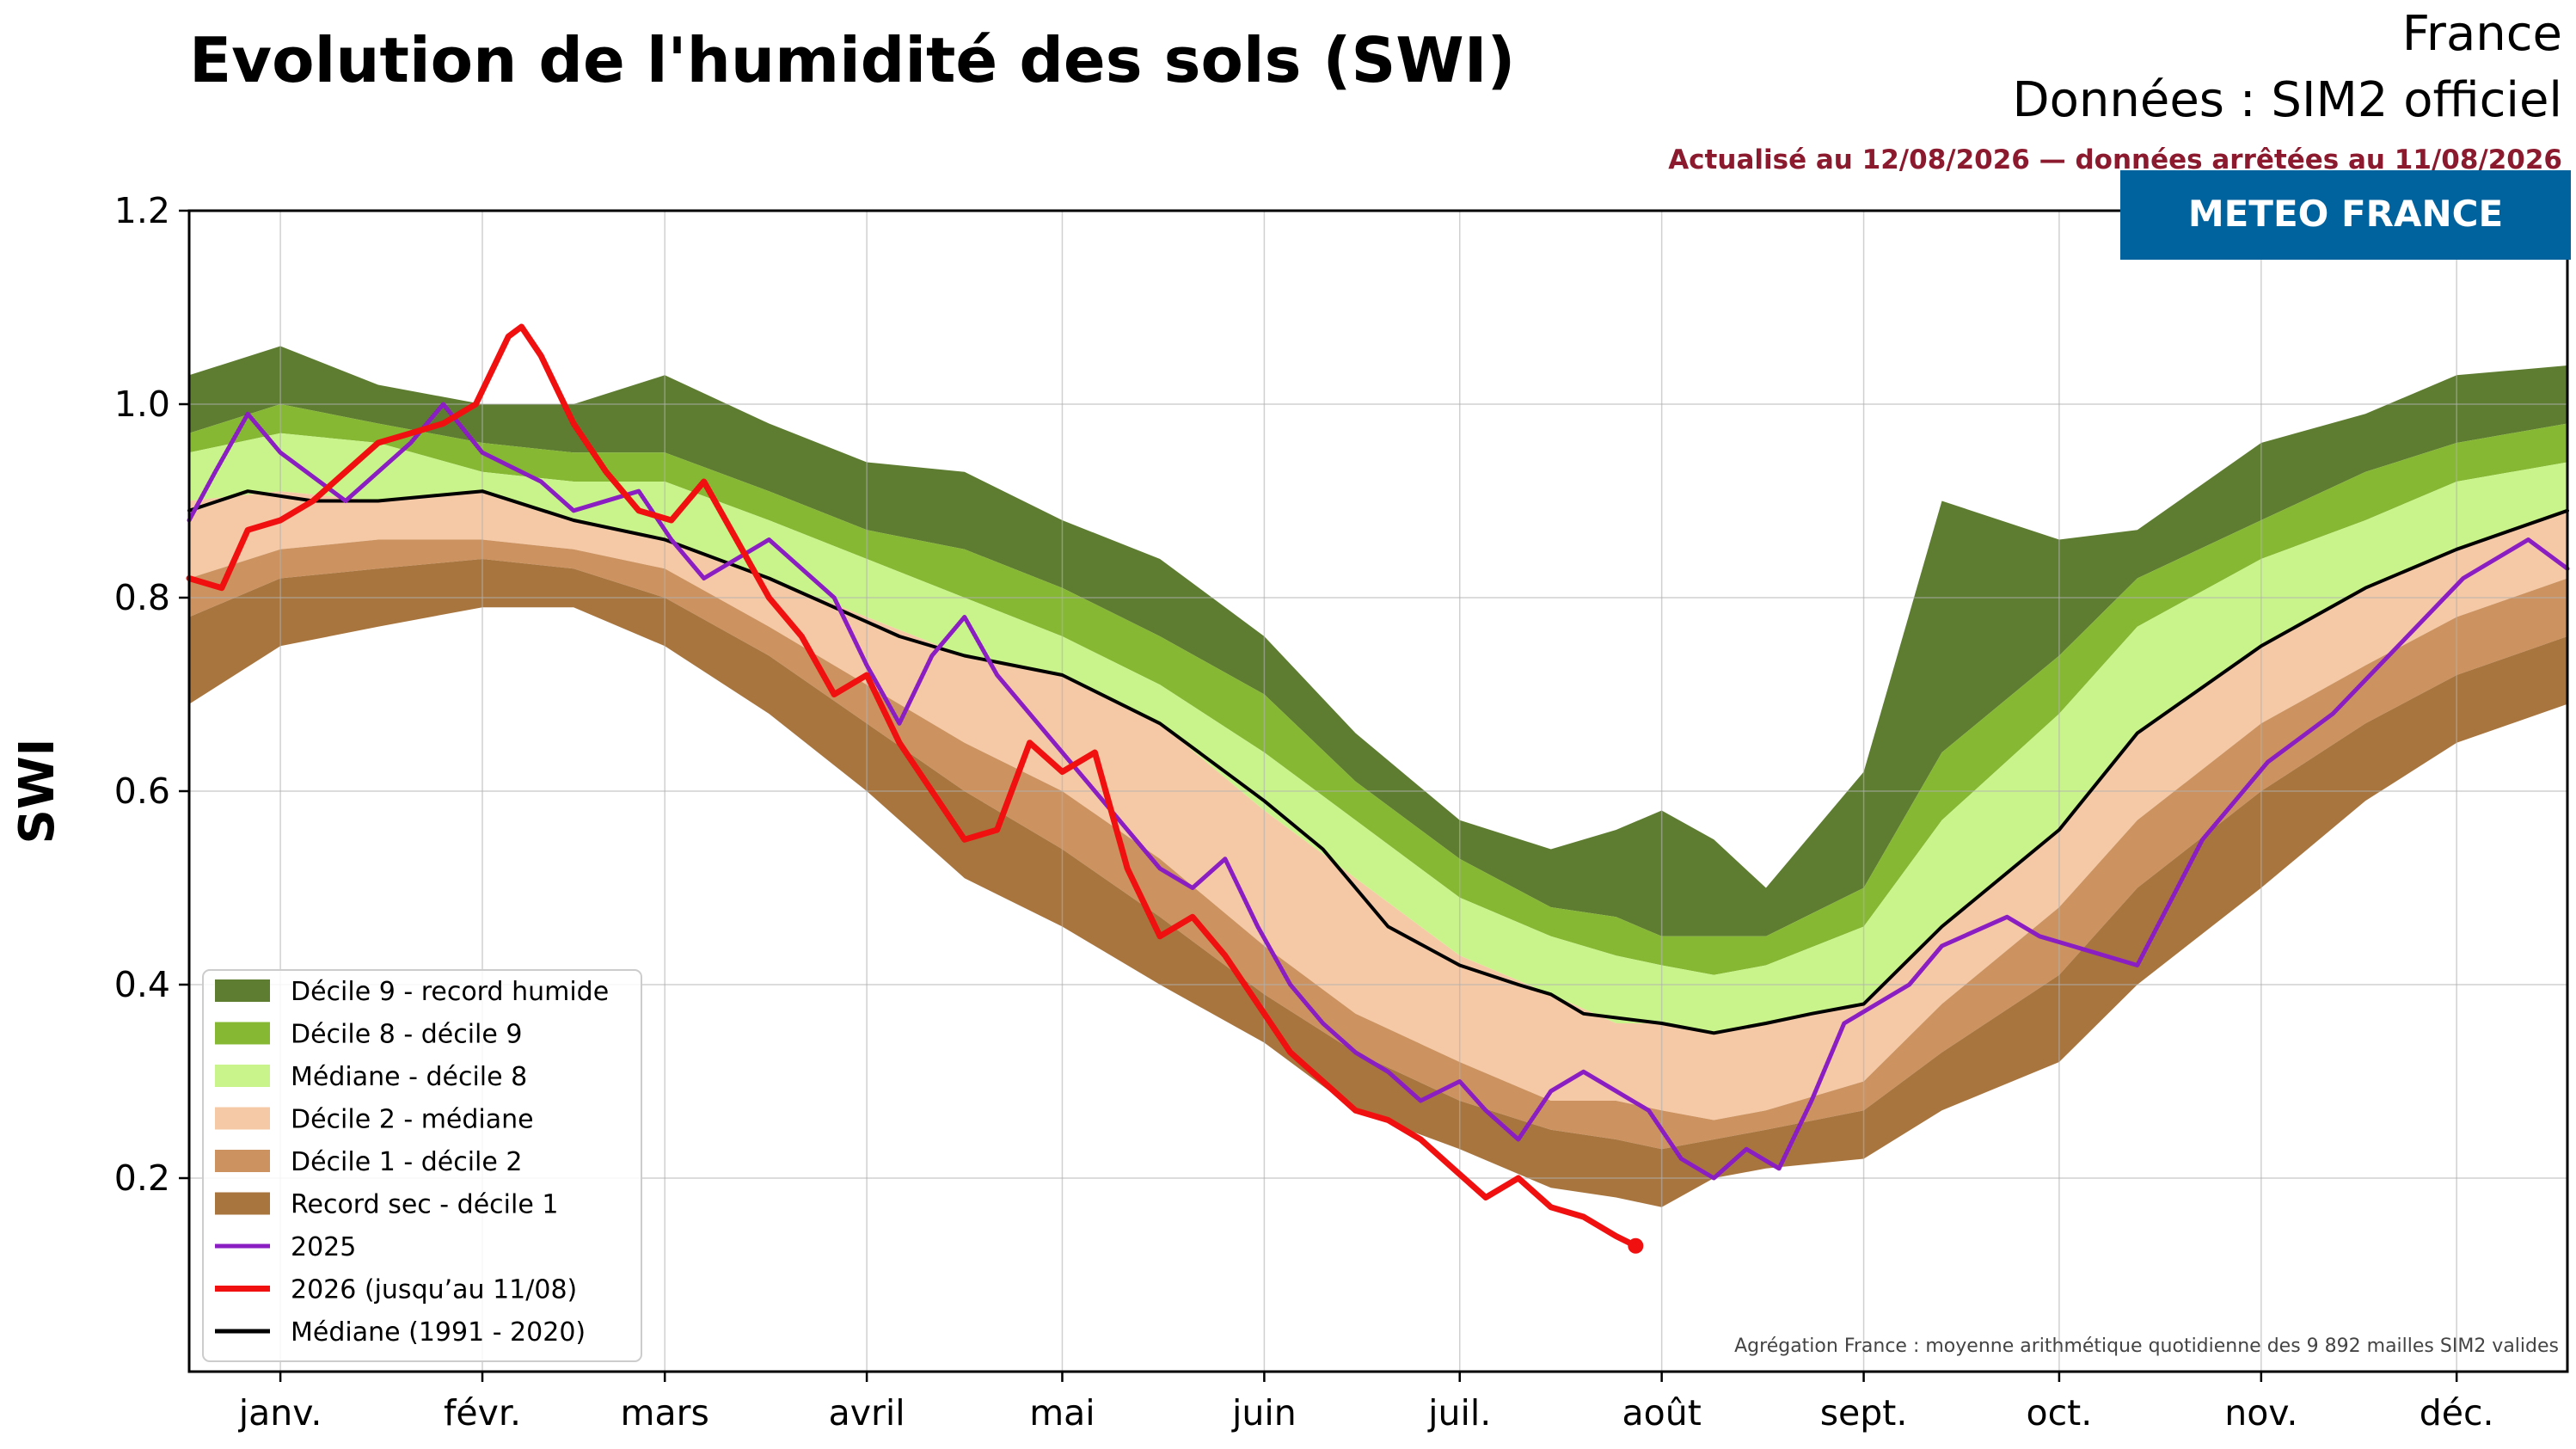 The image size is (2576, 1449). I want to click on legend-label: Décile 8 - décile 9, so click(406, 1035).